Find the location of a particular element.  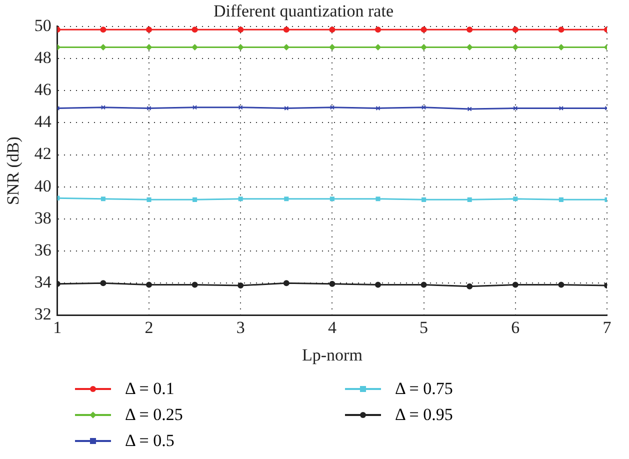

y-tick-label: 36 is located at coordinates (43, 250).